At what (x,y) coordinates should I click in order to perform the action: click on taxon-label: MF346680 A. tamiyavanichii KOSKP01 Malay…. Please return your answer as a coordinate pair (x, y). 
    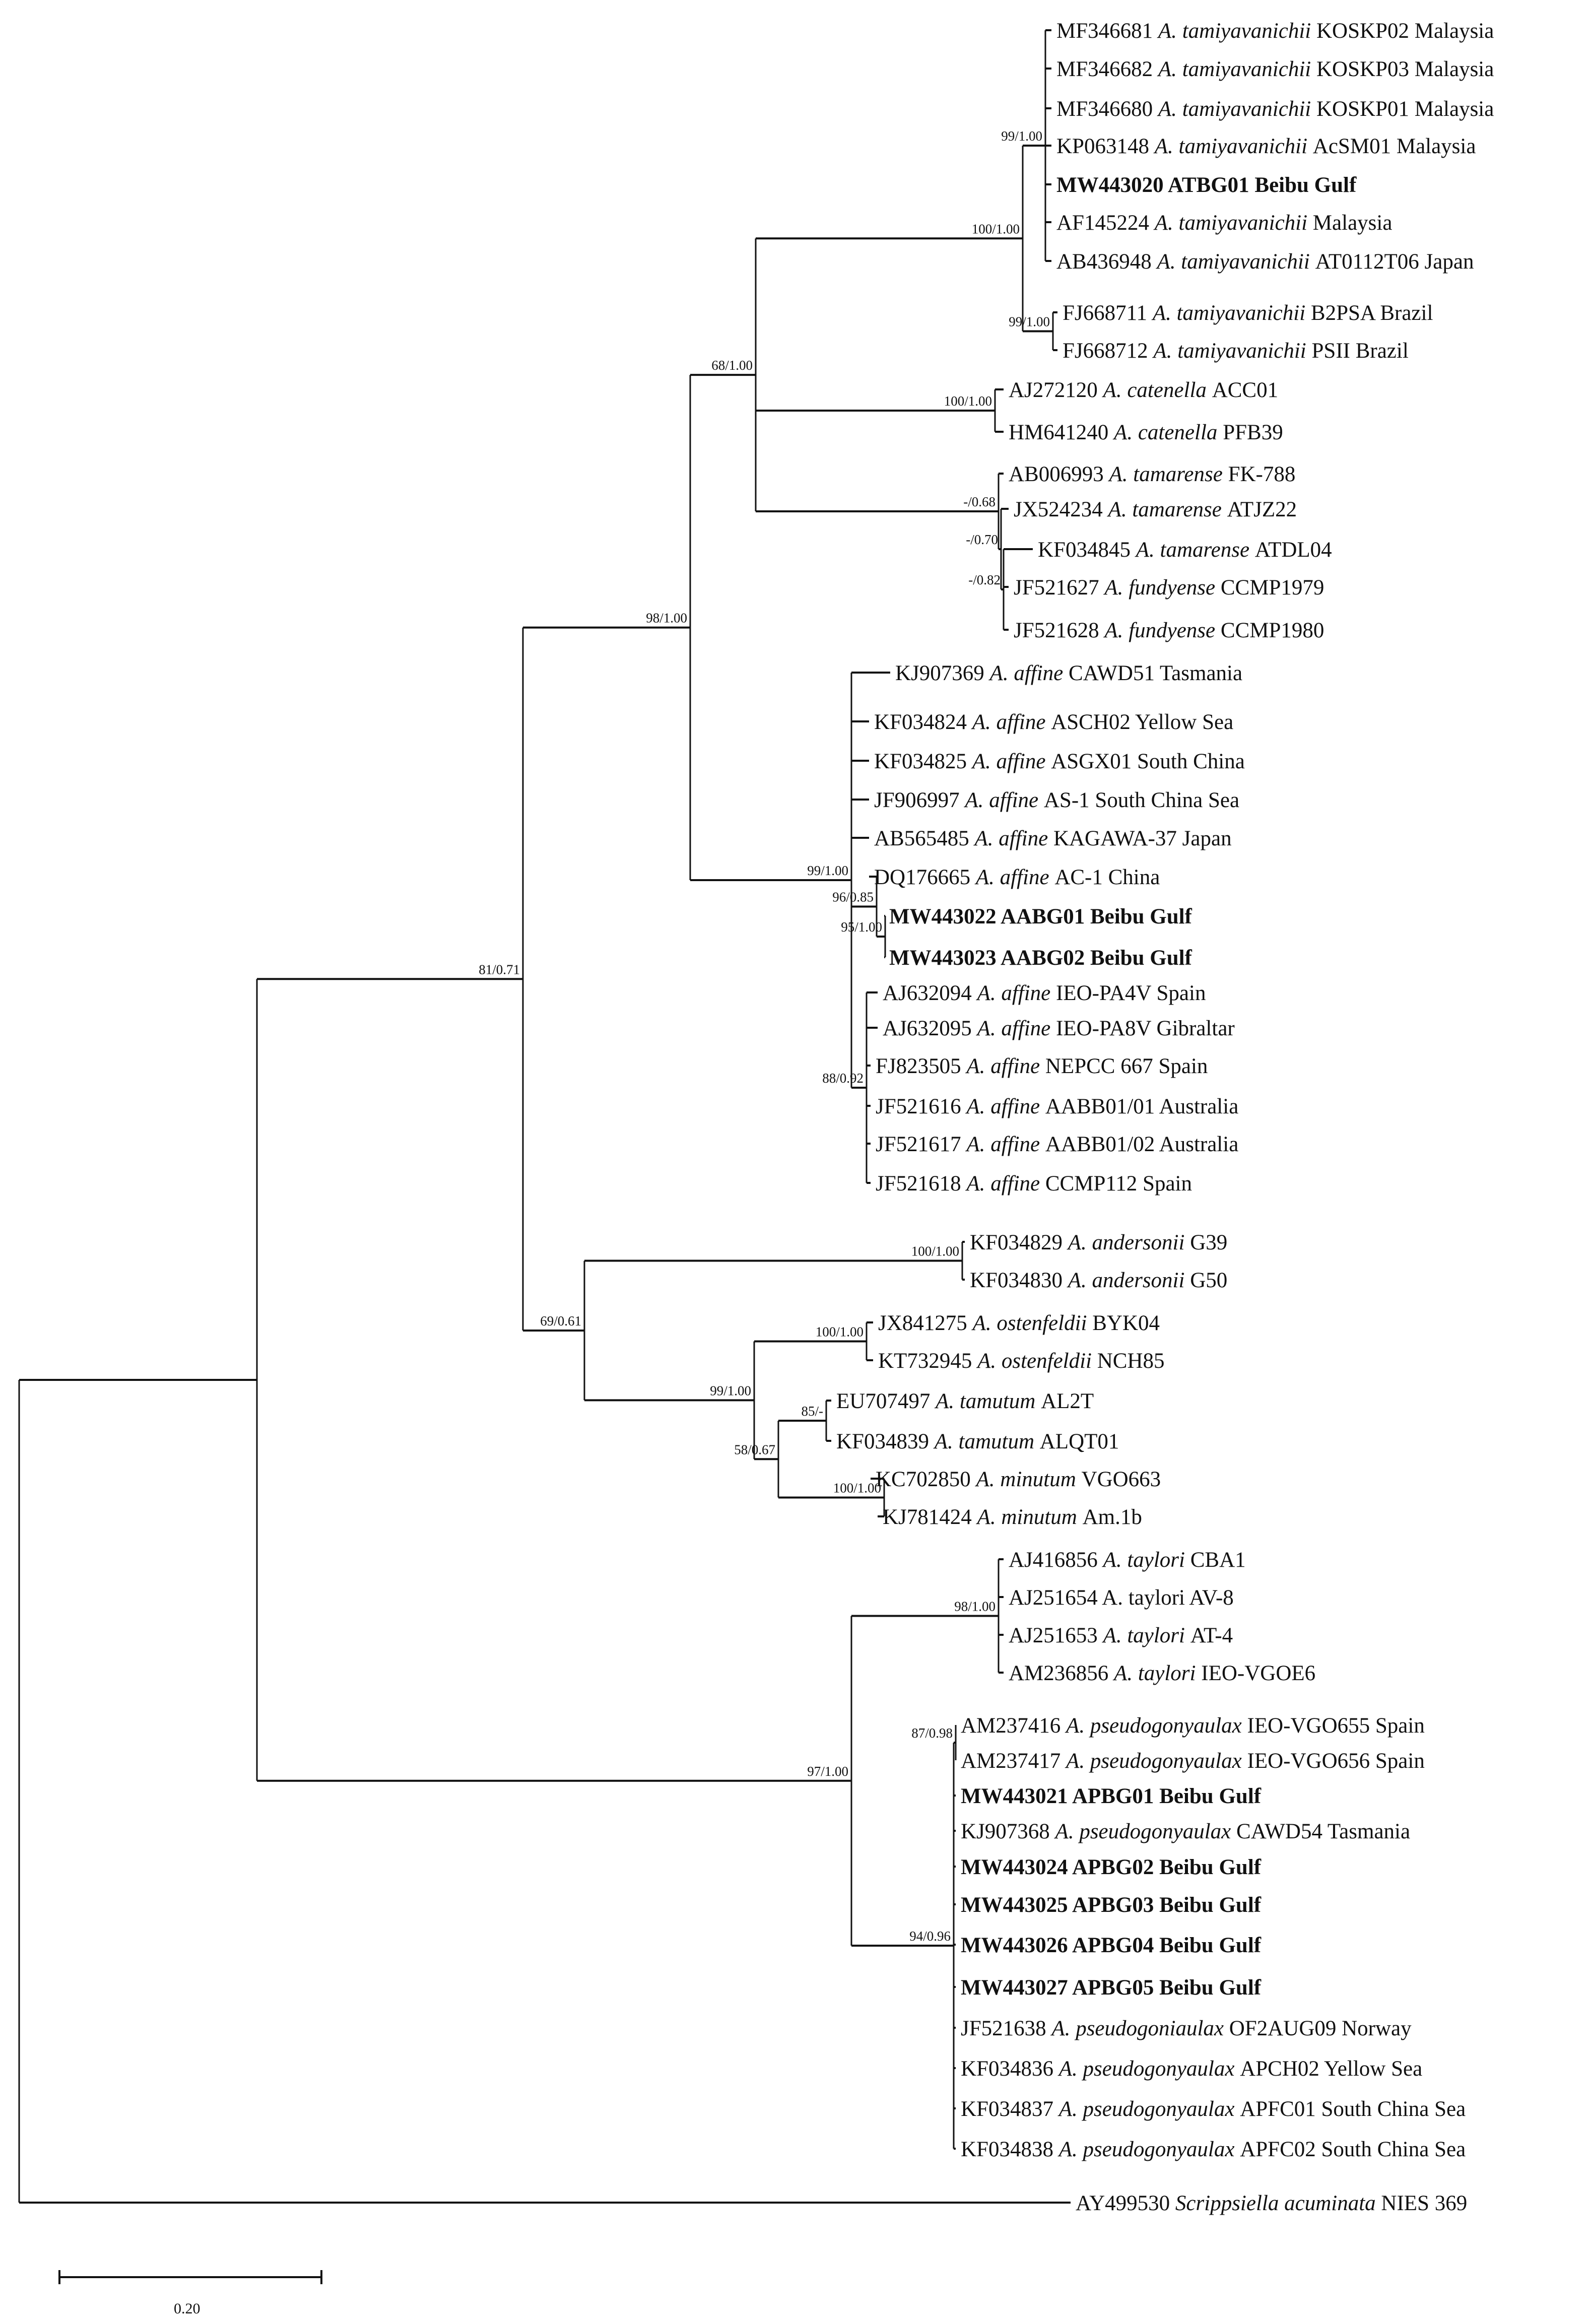
    Looking at the image, I should click on (1275, 109).